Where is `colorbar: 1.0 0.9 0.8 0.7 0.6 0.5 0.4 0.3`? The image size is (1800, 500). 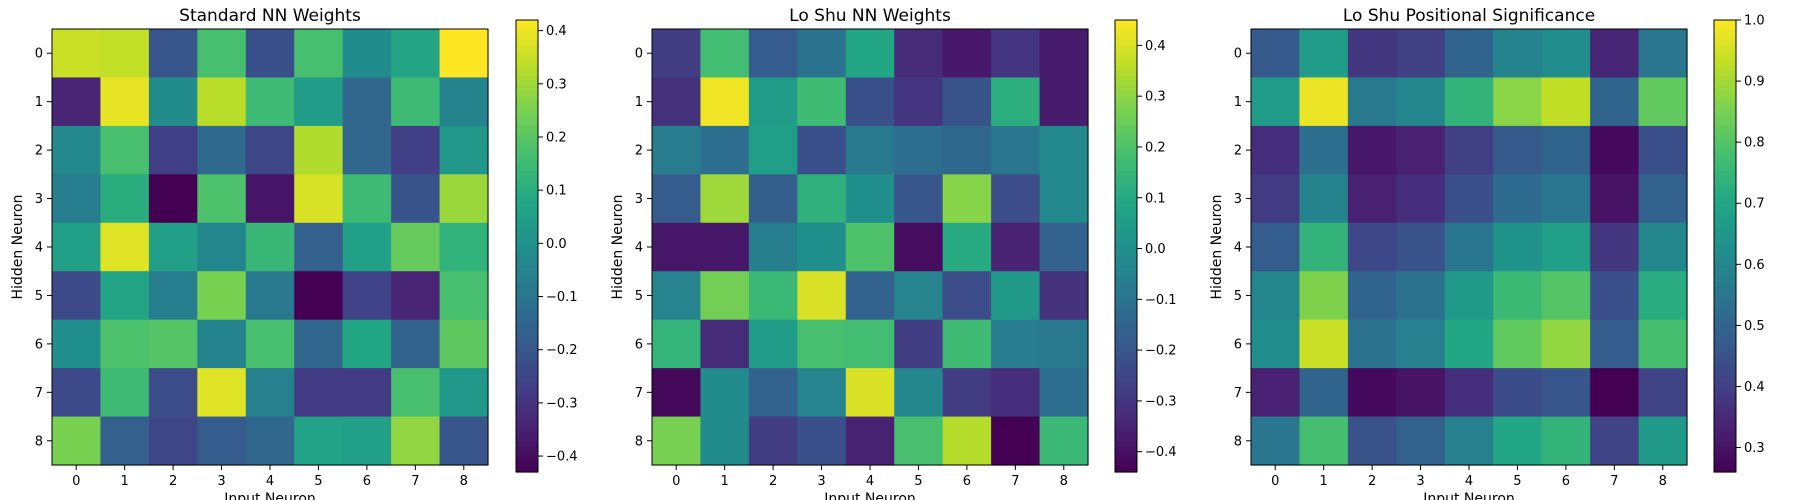
colorbar: 1.0 0.9 0.8 0.7 0.6 0.5 0.4 0.3 is located at coordinates (1739, 243).